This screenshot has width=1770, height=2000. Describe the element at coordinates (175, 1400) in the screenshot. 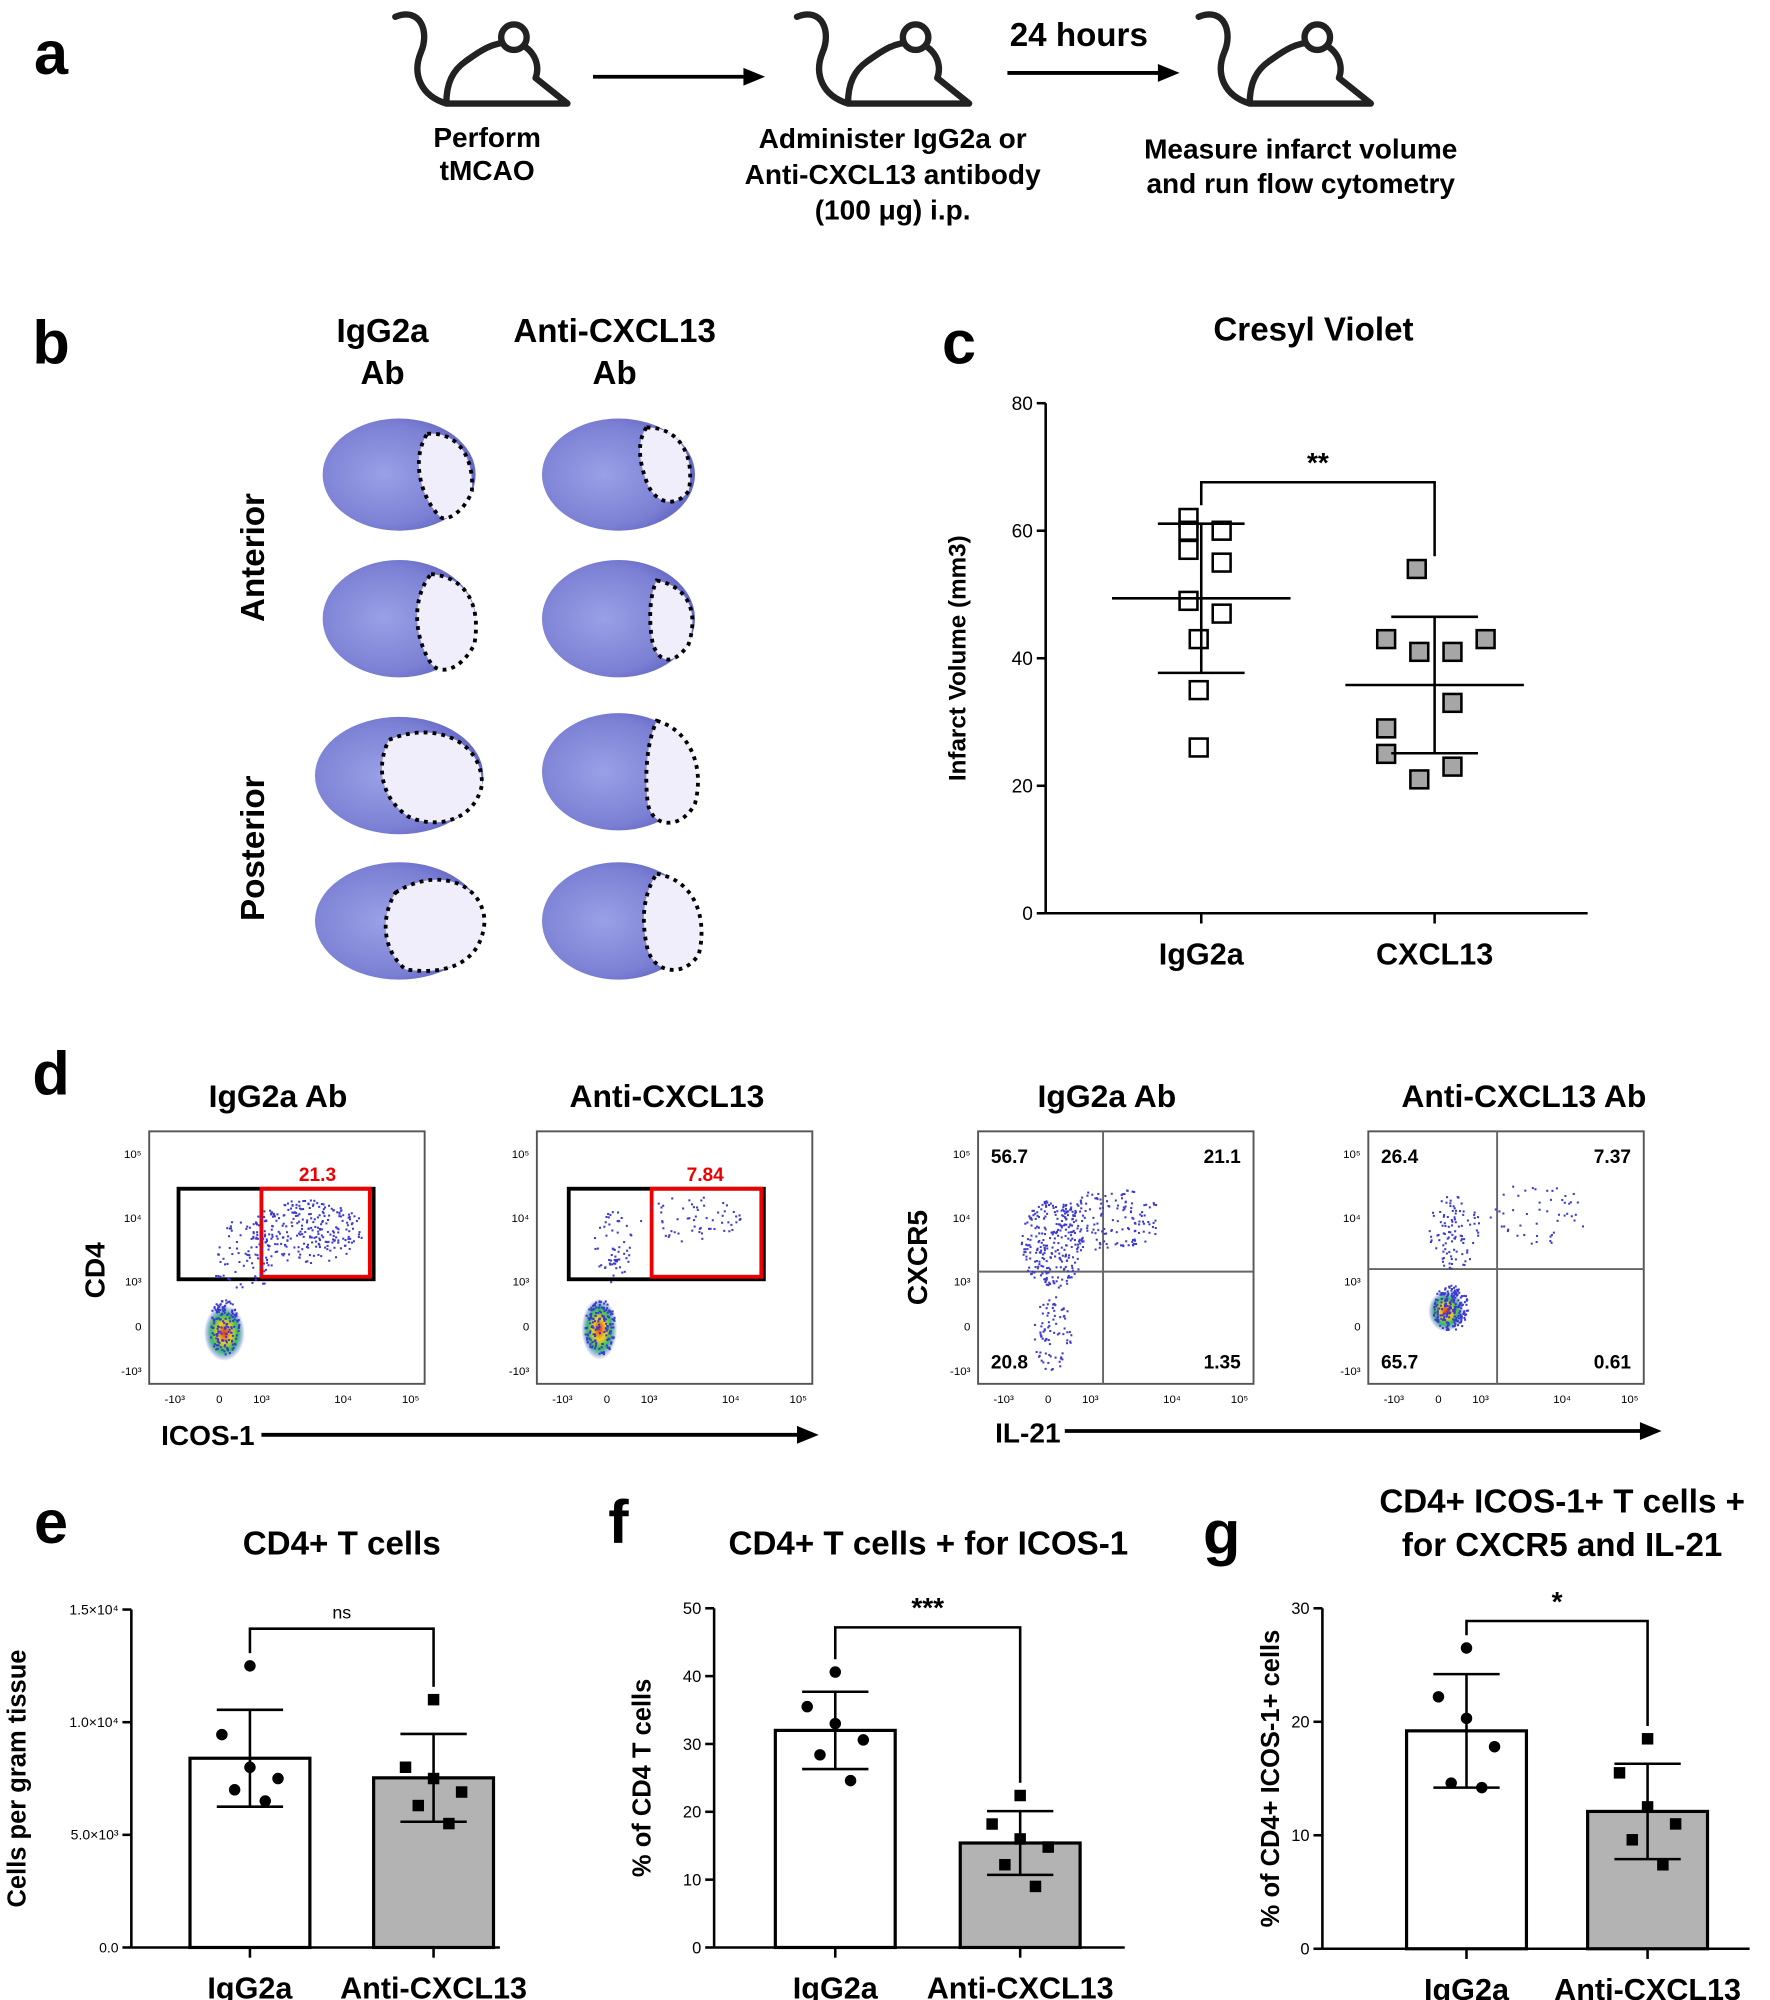

I see `flow-x-tick: -10³` at that location.